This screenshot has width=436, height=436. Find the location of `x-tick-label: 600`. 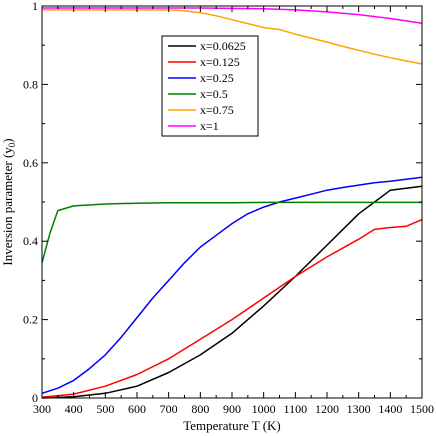

x-tick-label: 600 is located at coordinates (137, 409).